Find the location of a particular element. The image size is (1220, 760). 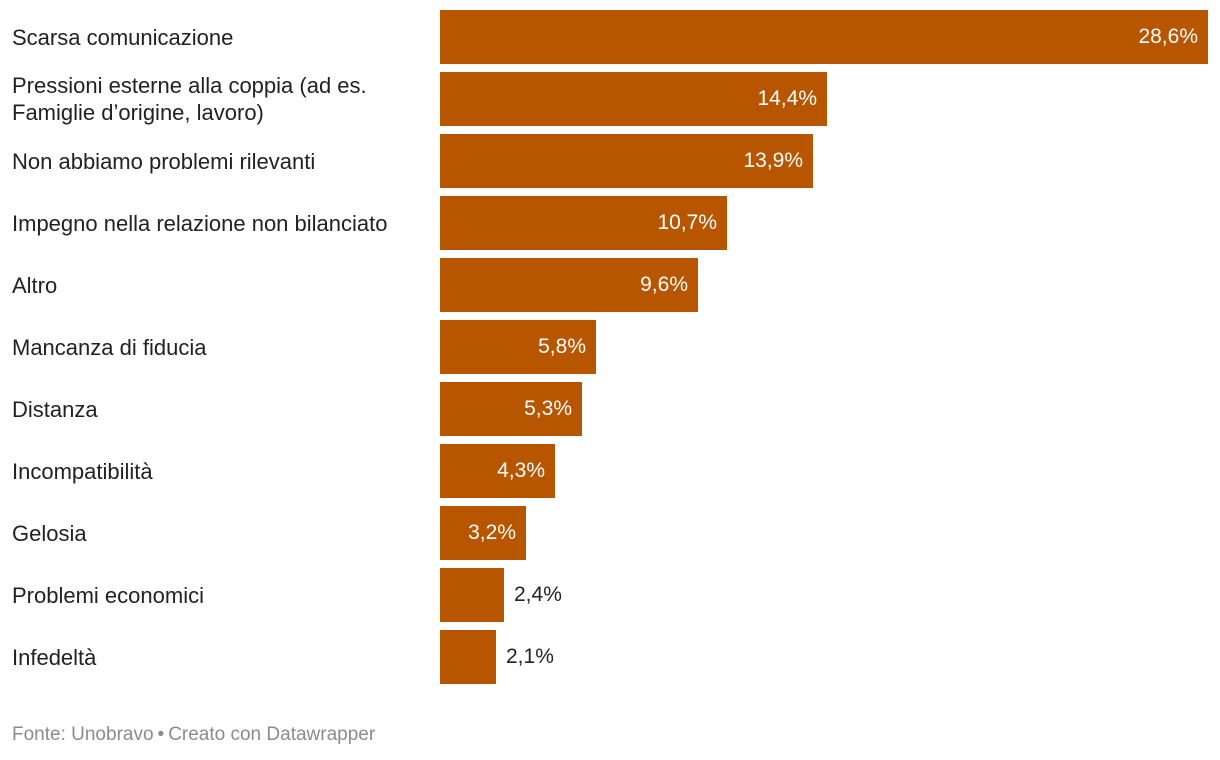

bar-row: Altro 9,6% is located at coordinates (610, 285).